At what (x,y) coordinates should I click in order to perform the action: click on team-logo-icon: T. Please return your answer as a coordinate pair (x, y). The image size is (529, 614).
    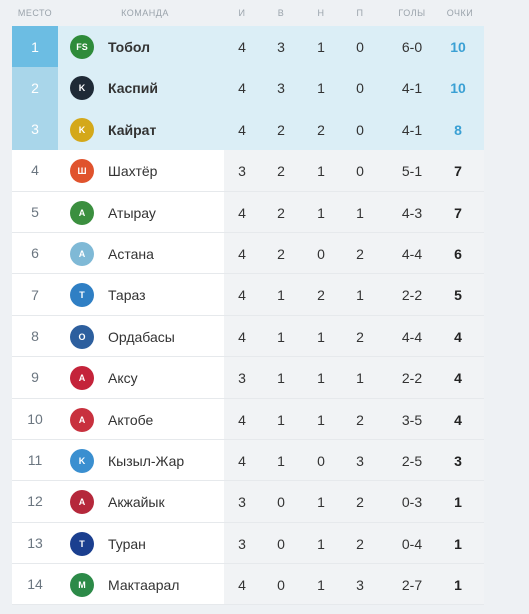
    Looking at the image, I should click on (82, 543).